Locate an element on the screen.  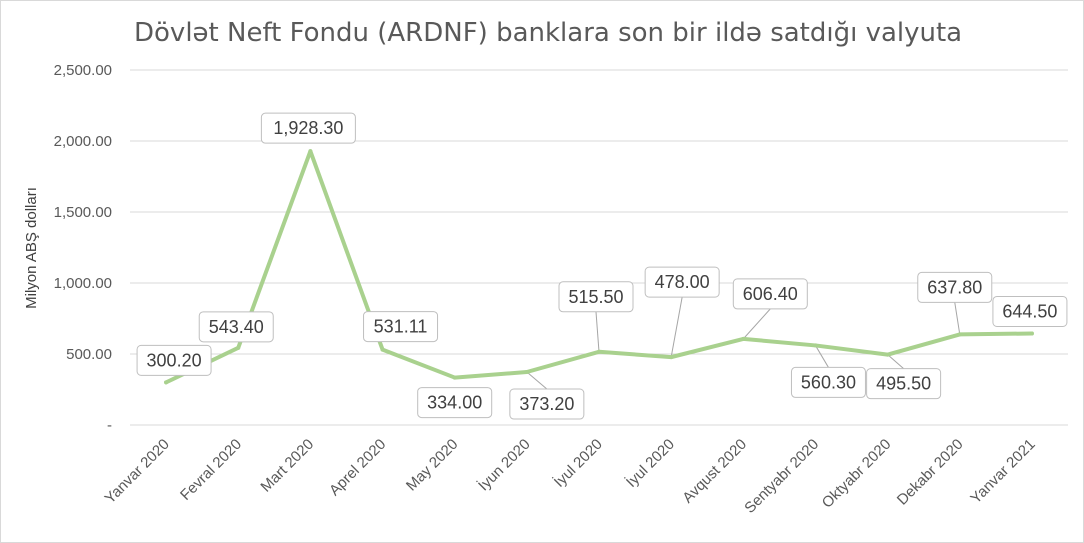
data-label: 334.00 is located at coordinates (454, 403).